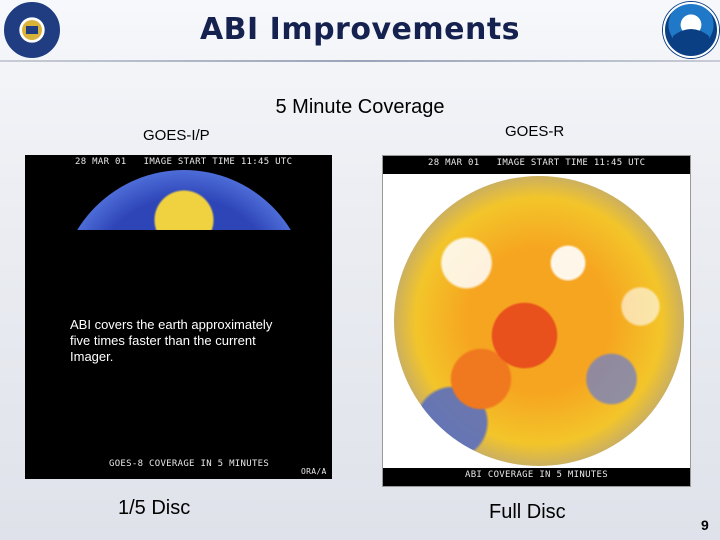  I want to click on right-image-header: 28 MAR 01 IMAGE START TIME 11:45 UTC, so click(537, 163).